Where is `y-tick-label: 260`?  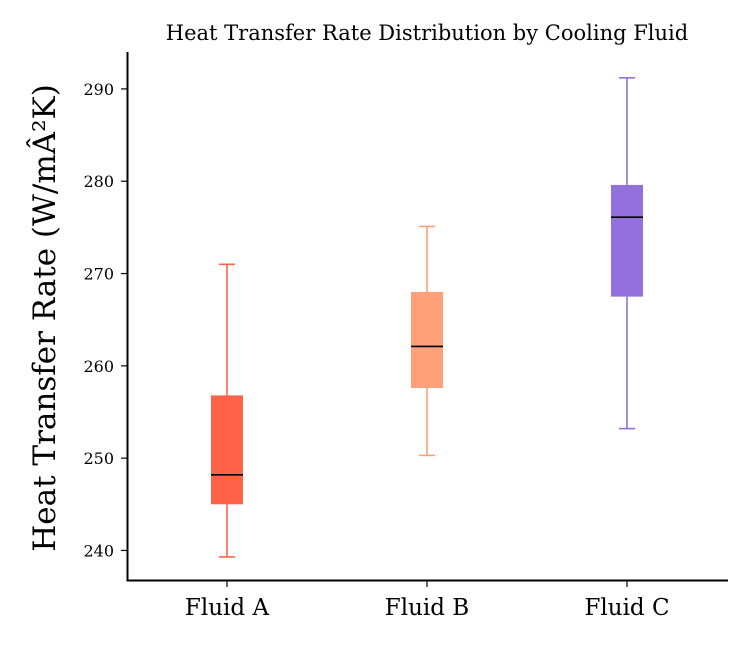
y-tick-label: 260 is located at coordinates (98, 366).